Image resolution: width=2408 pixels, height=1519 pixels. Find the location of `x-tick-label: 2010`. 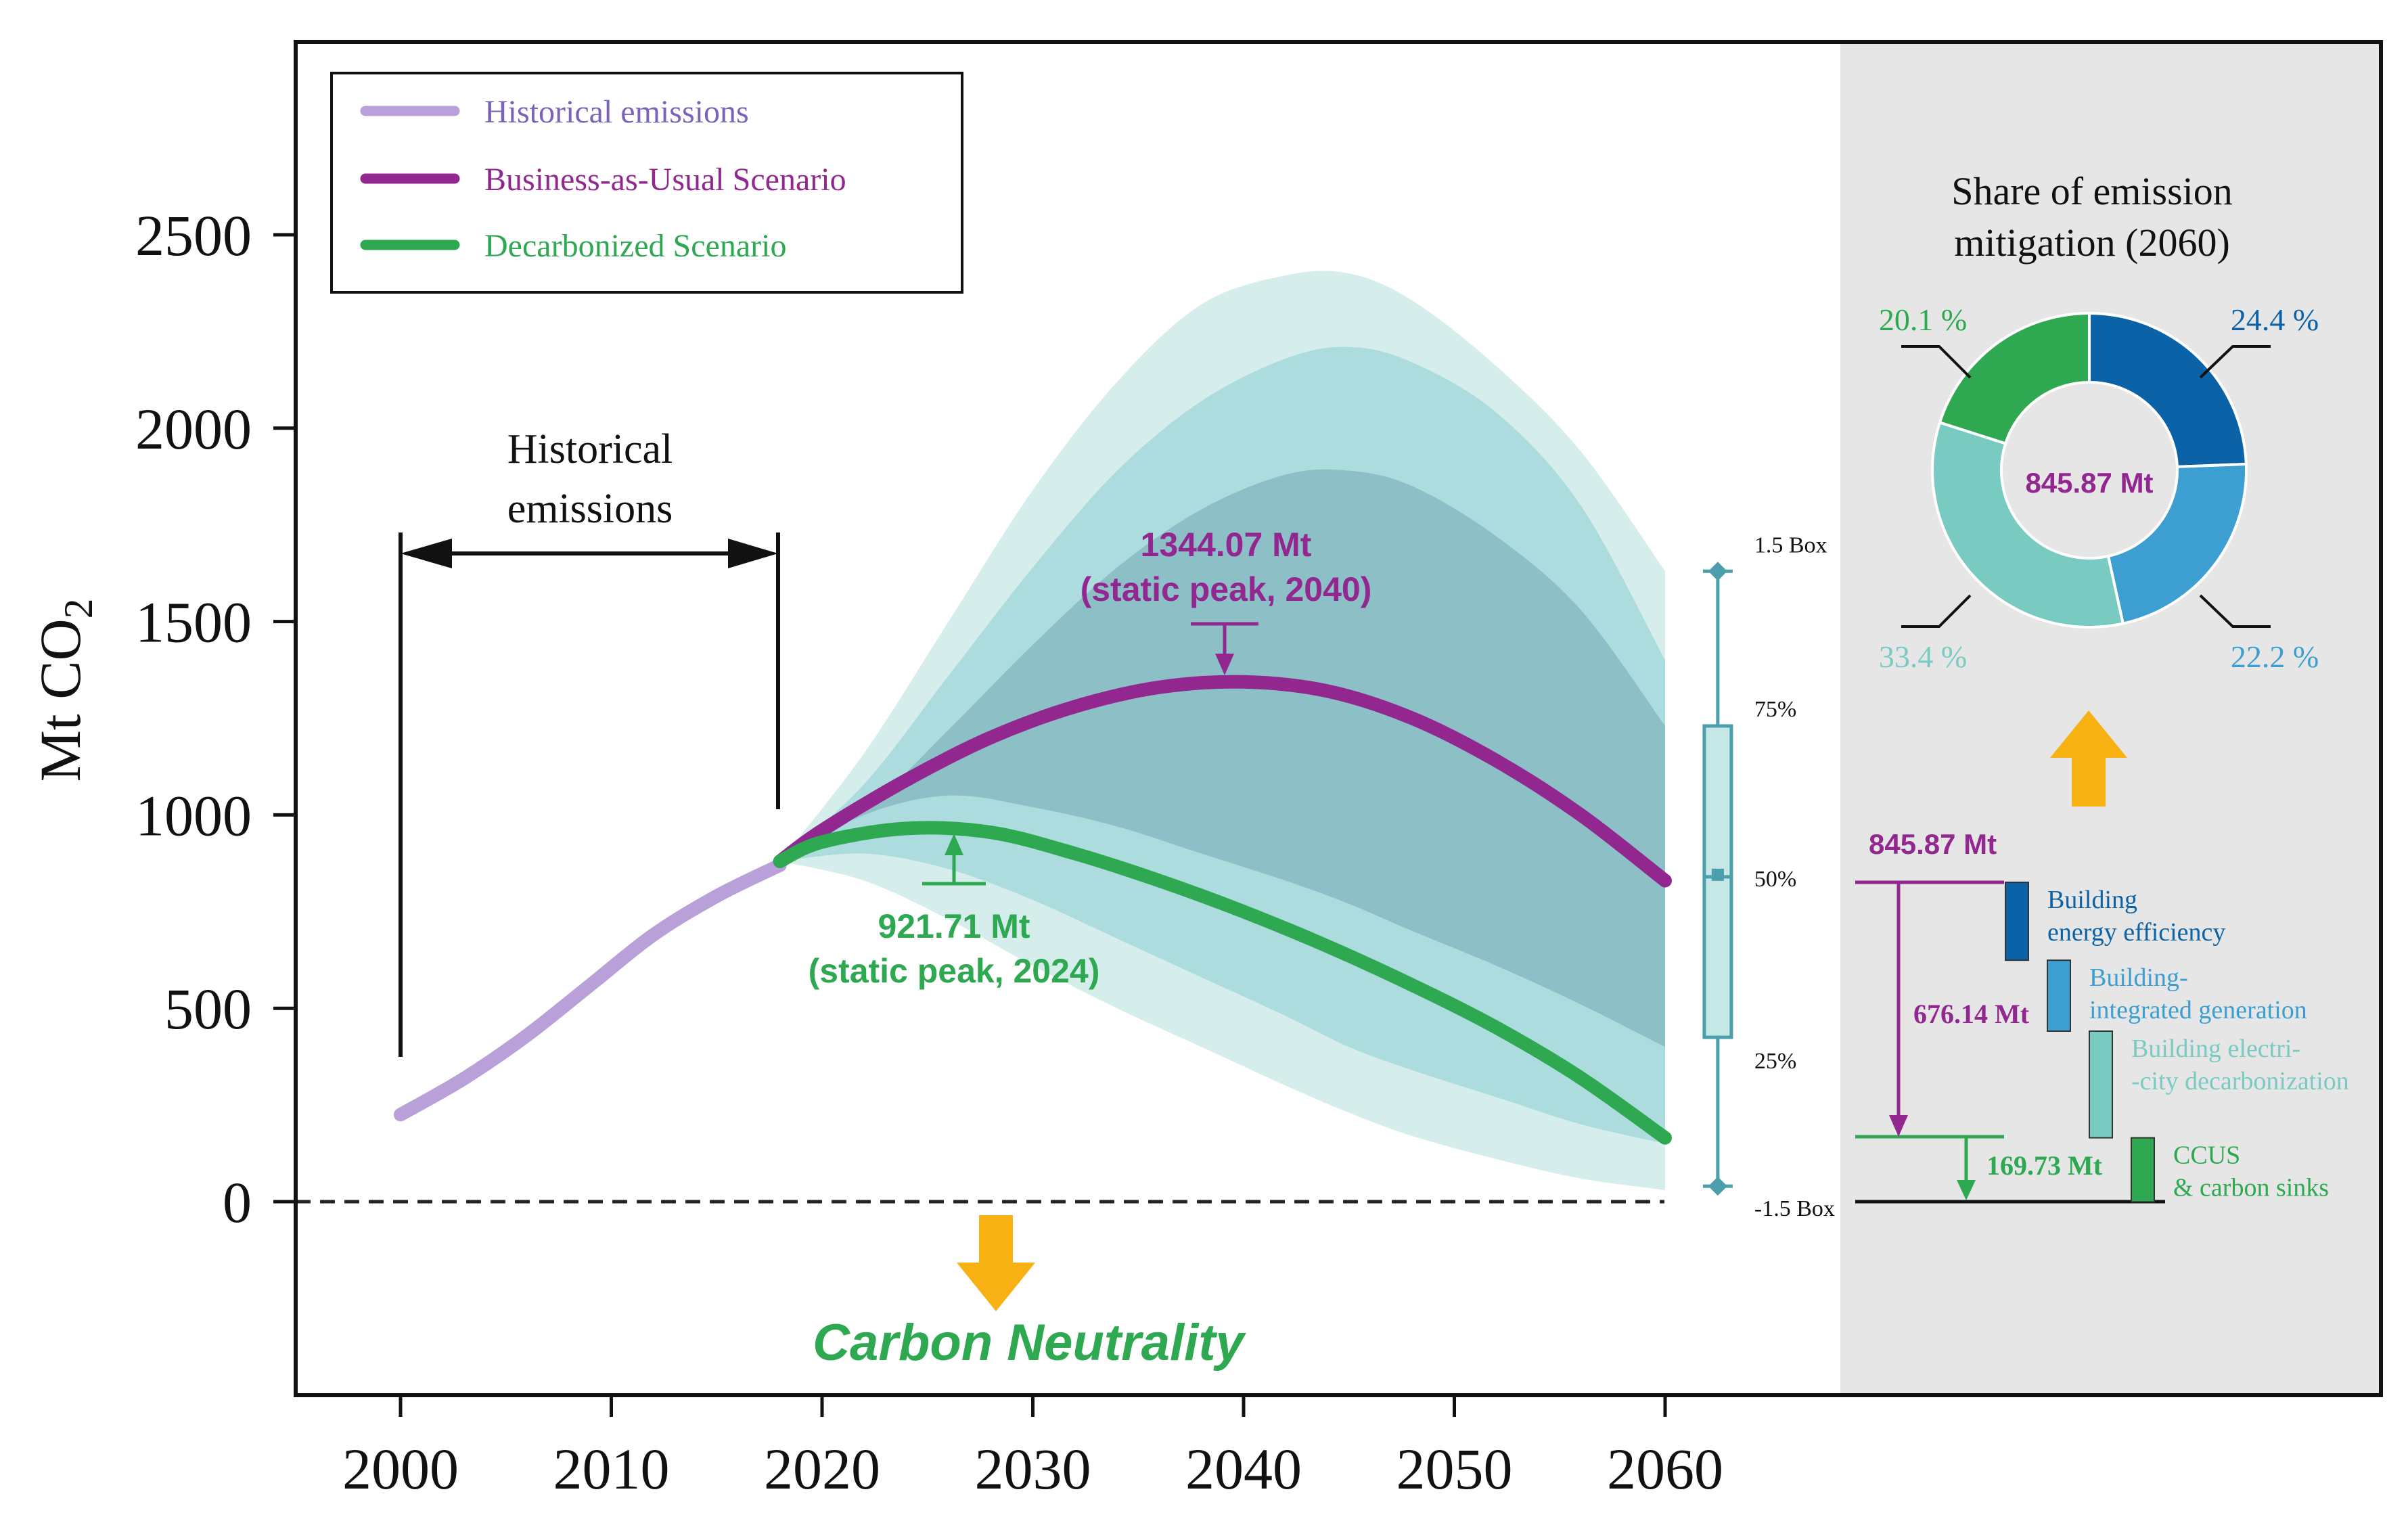

x-tick-label: 2010 is located at coordinates (611, 1468).